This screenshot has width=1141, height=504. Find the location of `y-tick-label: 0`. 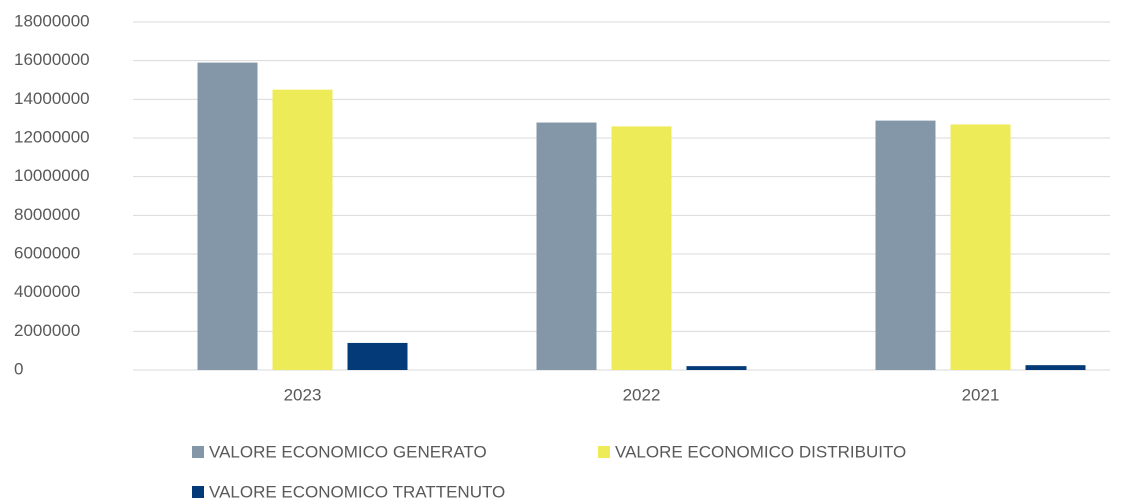

y-tick-label: 0 is located at coordinates (18, 368).